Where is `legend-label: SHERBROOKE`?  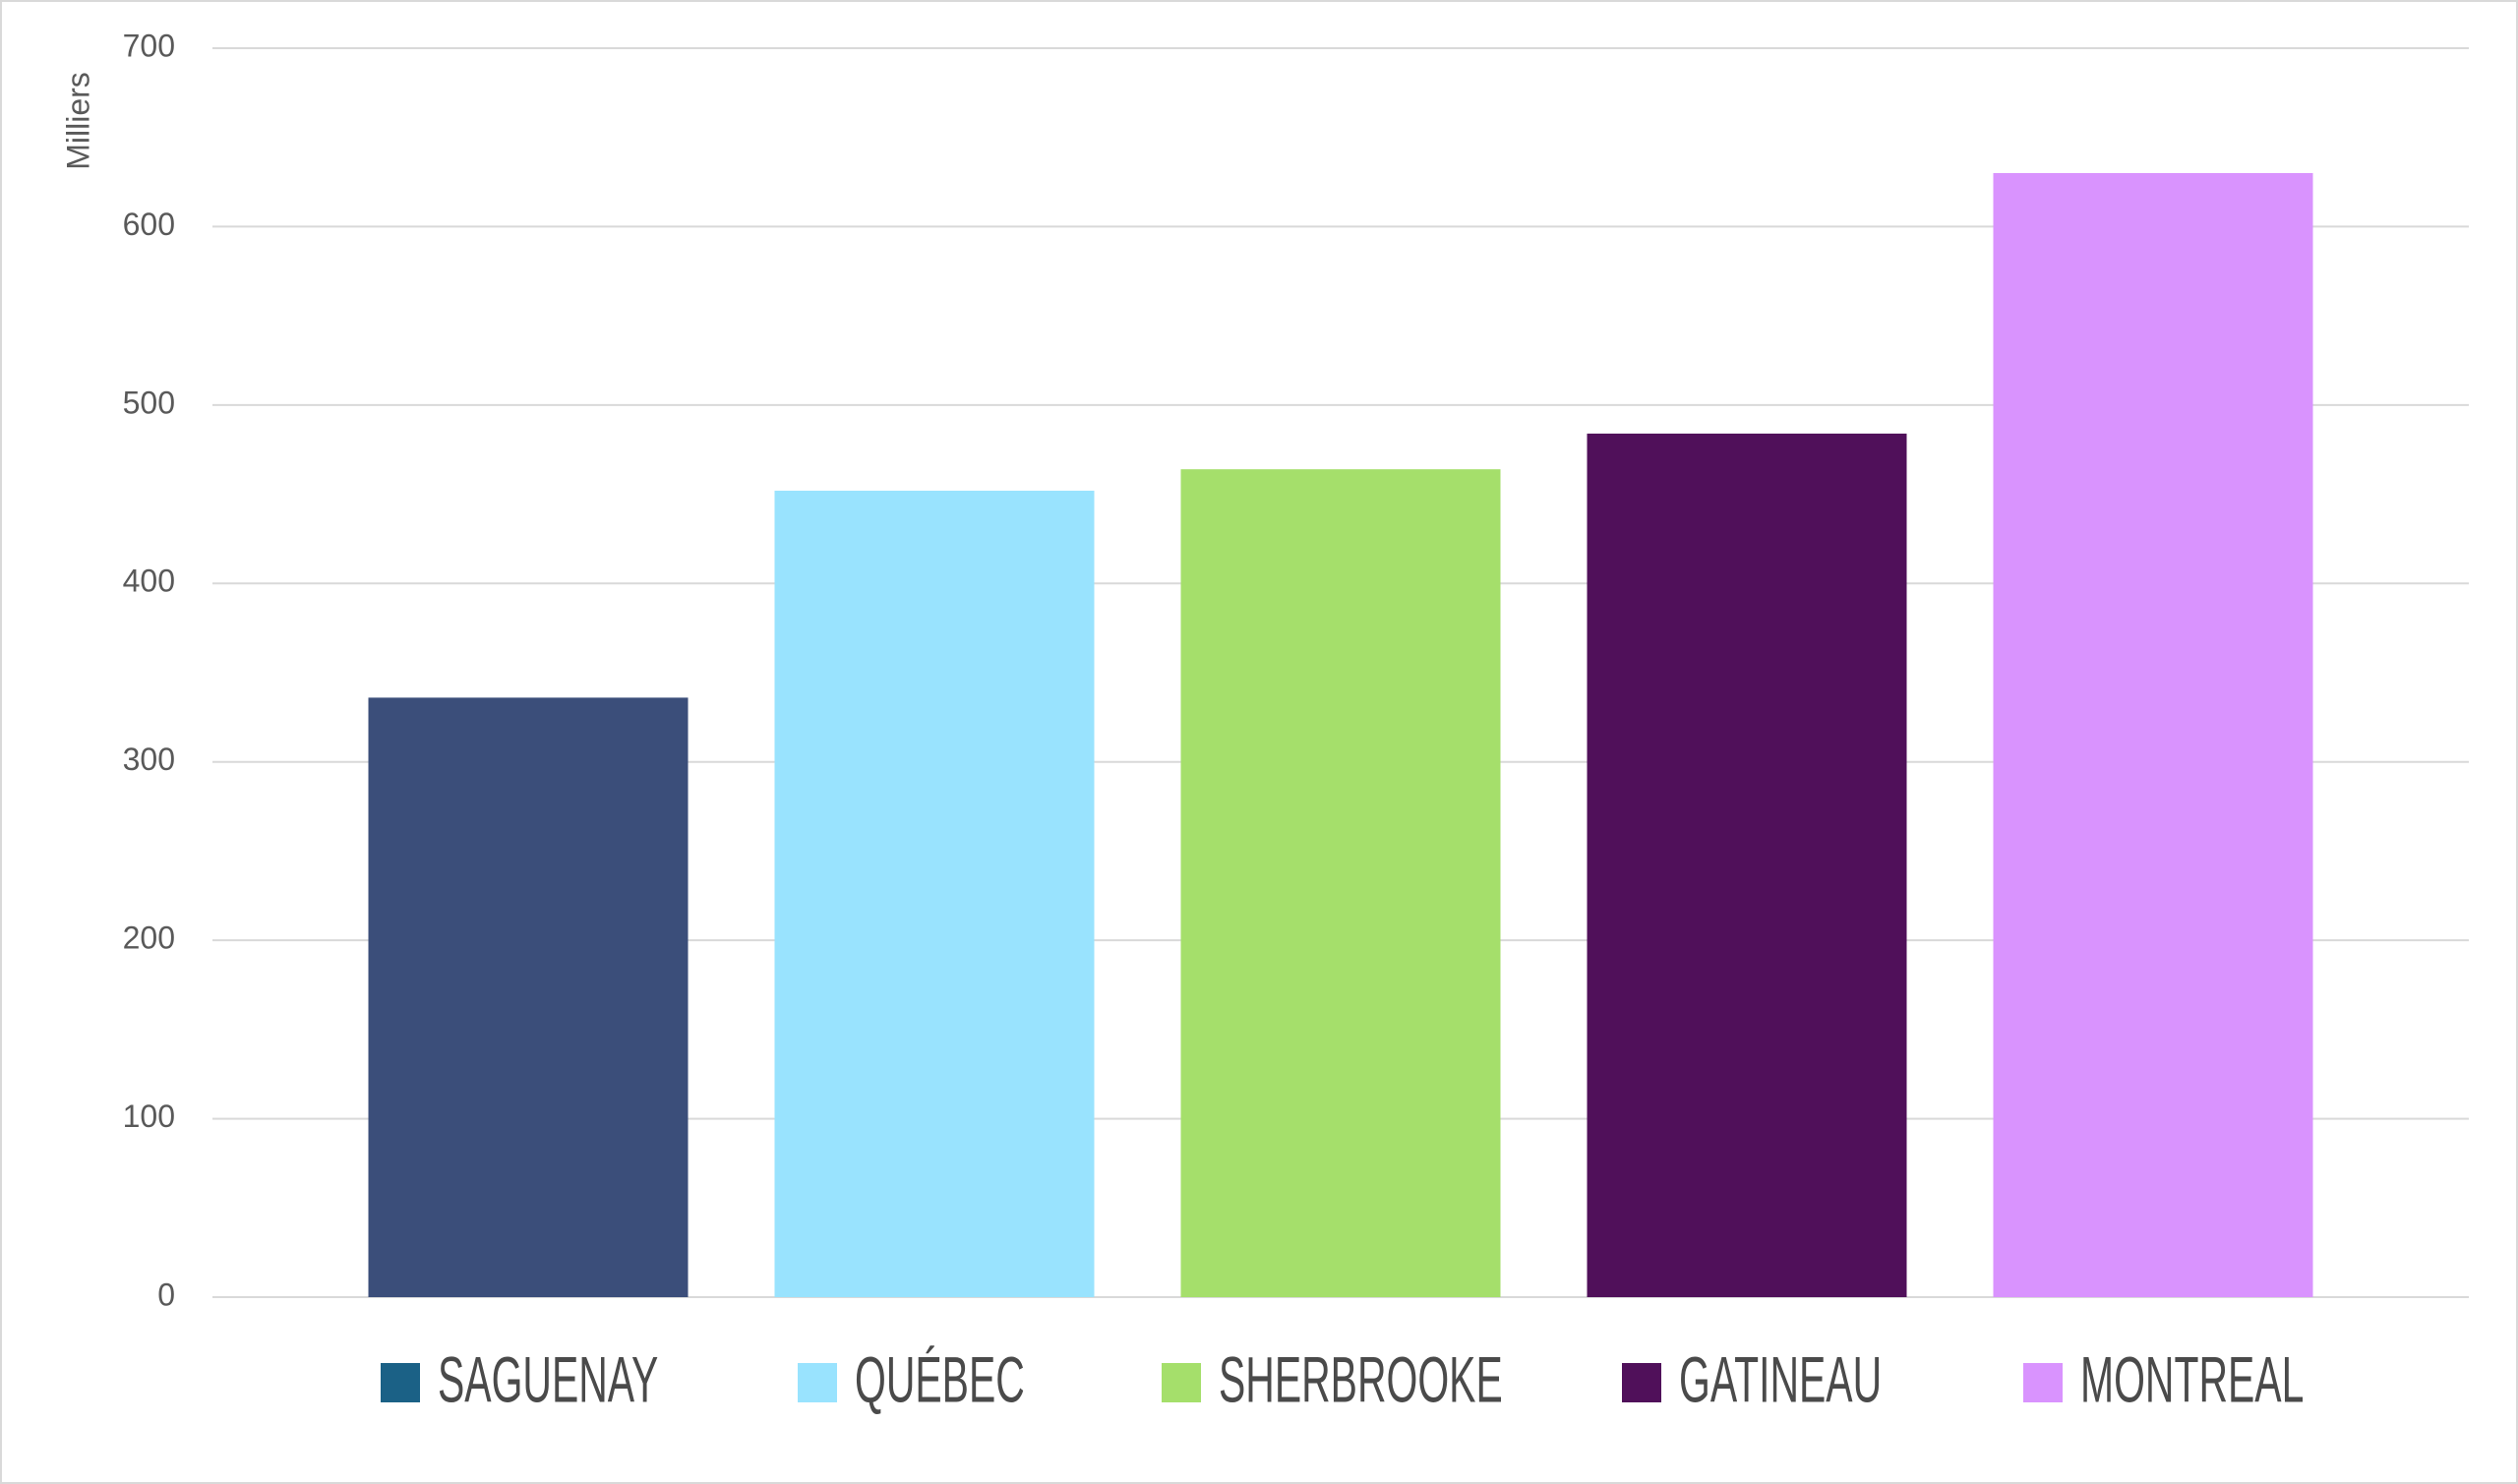
legend-label: SHERBROOKE is located at coordinates (1361, 1379).